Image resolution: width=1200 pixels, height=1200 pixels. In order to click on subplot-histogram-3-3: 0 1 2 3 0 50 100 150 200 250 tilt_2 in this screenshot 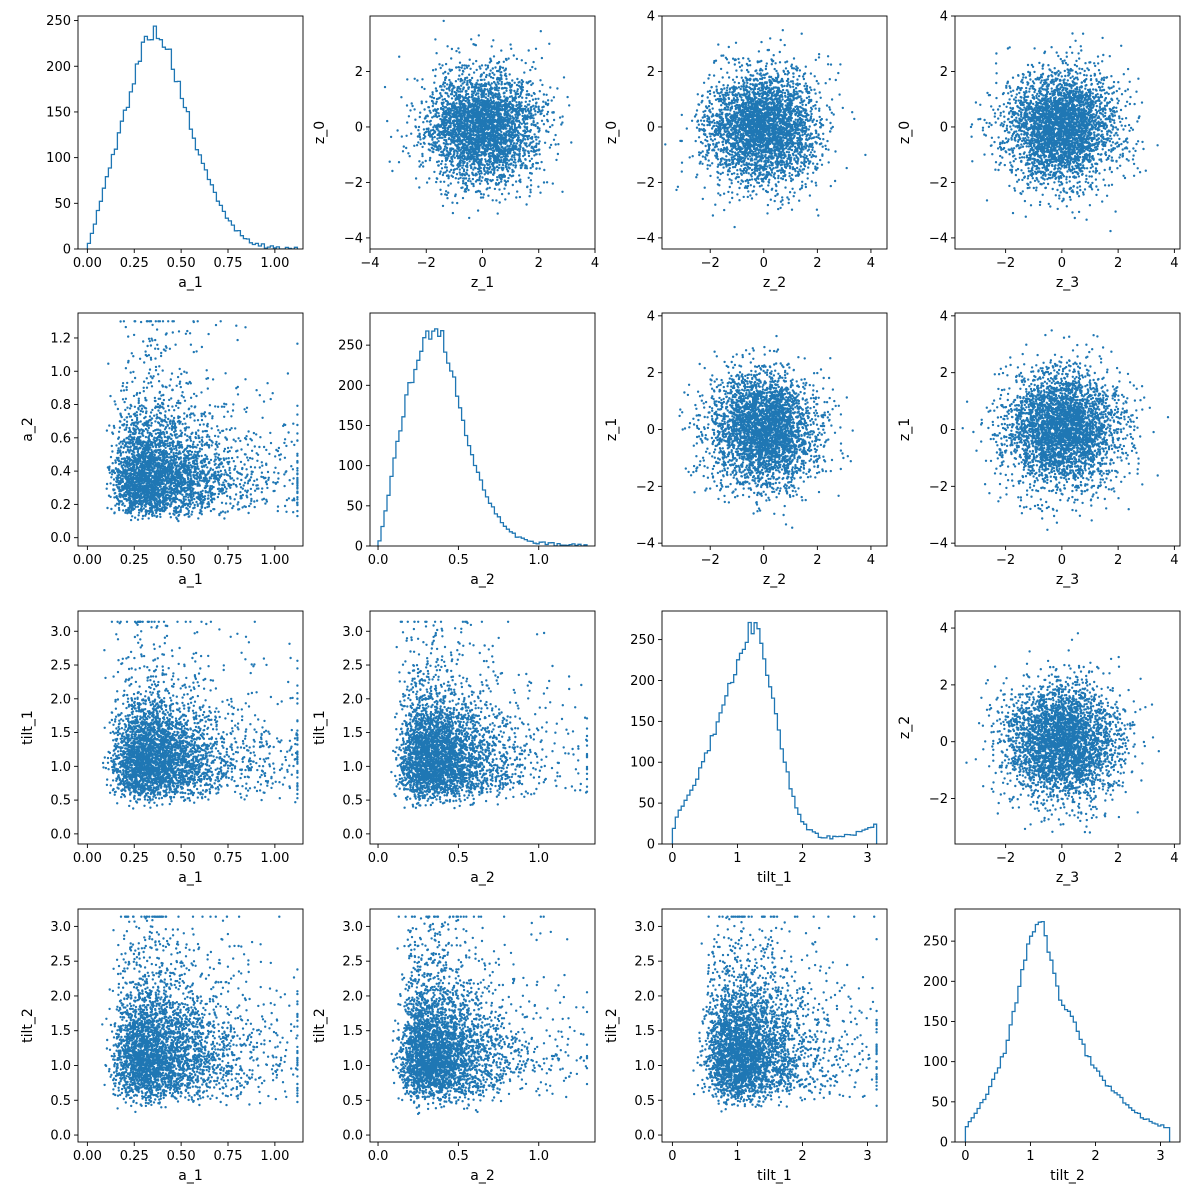, I will do `click(1052, 1046)`.